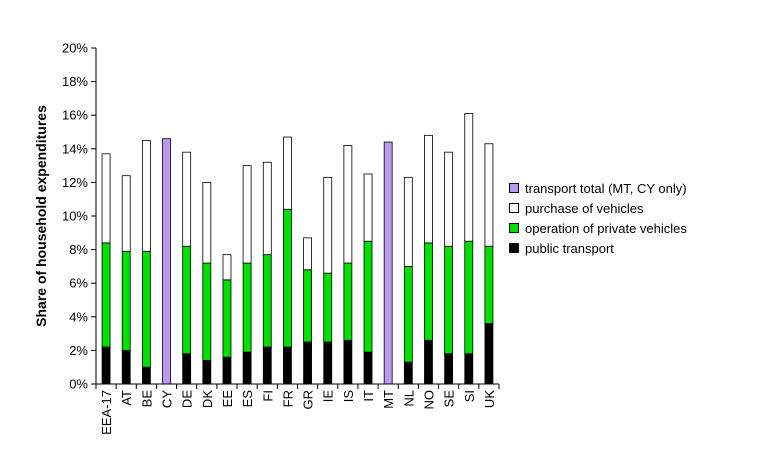 The width and height of the screenshot is (768, 467). I want to click on x-tick-label: EE, so click(227, 399).